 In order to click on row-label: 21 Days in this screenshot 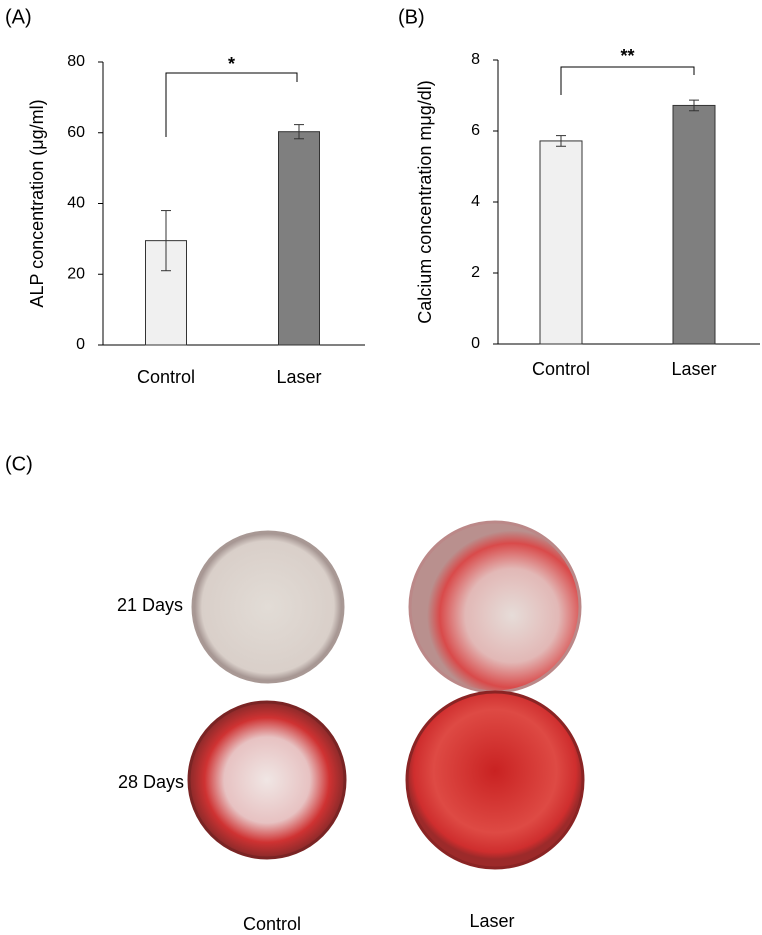, I will do `click(150, 605)`.